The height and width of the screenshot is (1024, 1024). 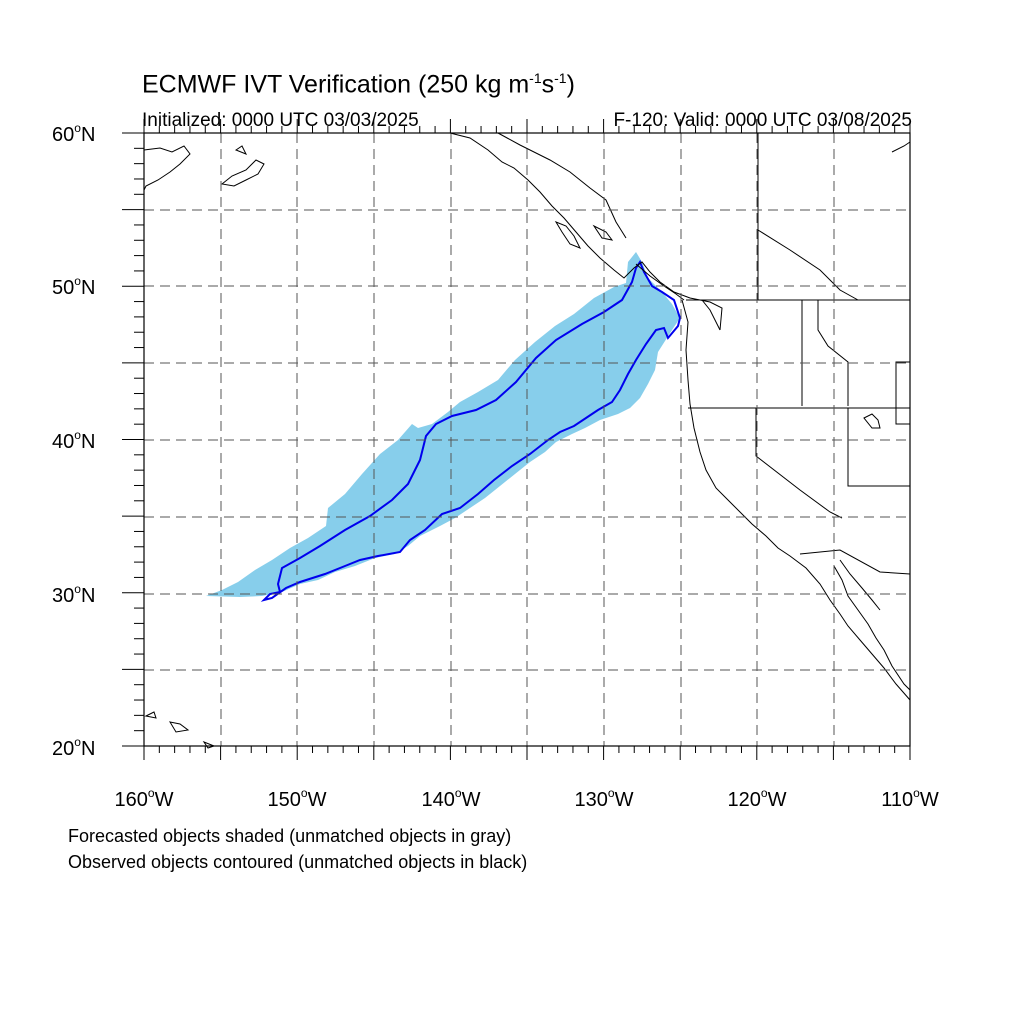 I want to click on observed-contour, so click(x=471, y=430).